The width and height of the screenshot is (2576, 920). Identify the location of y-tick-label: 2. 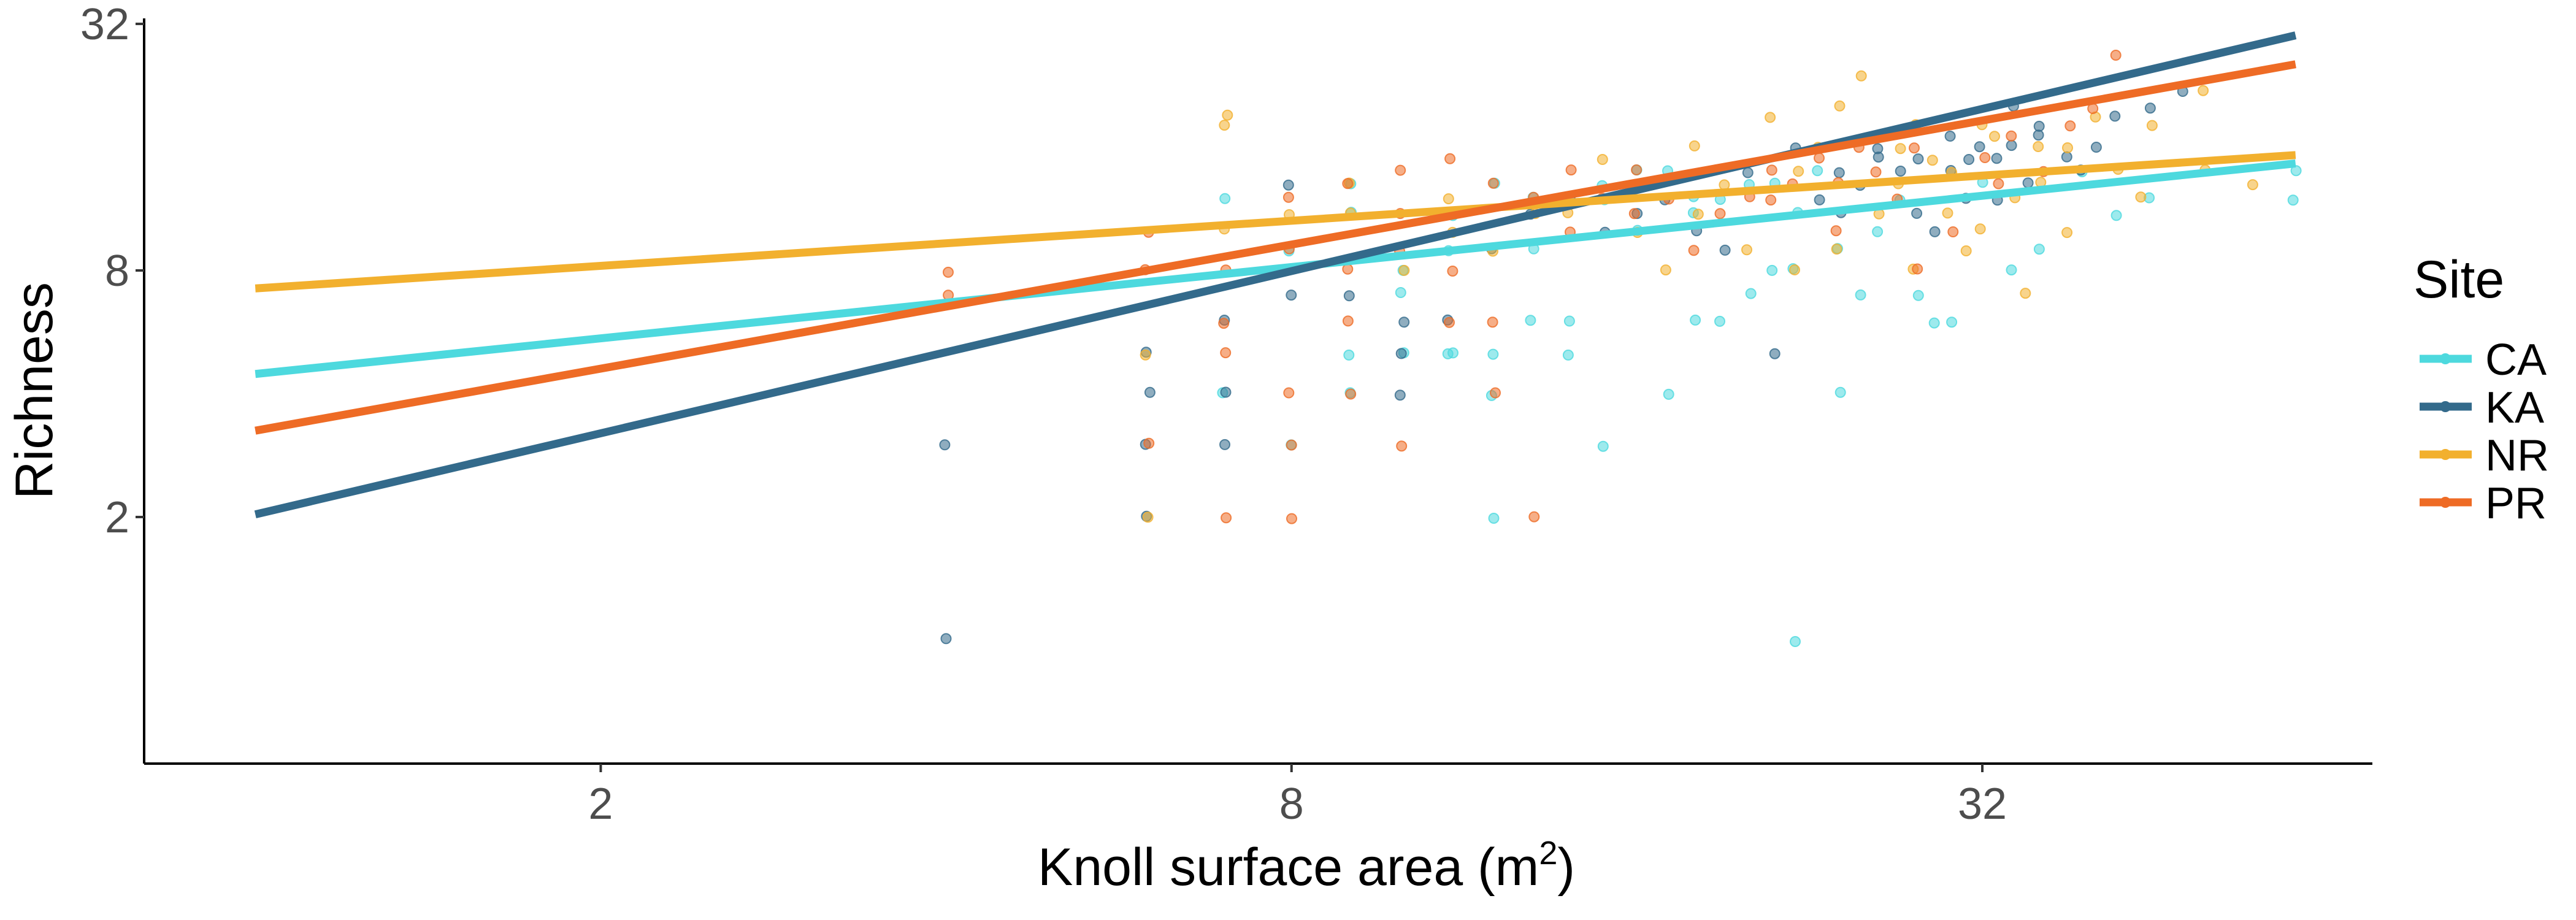
(117, 517).